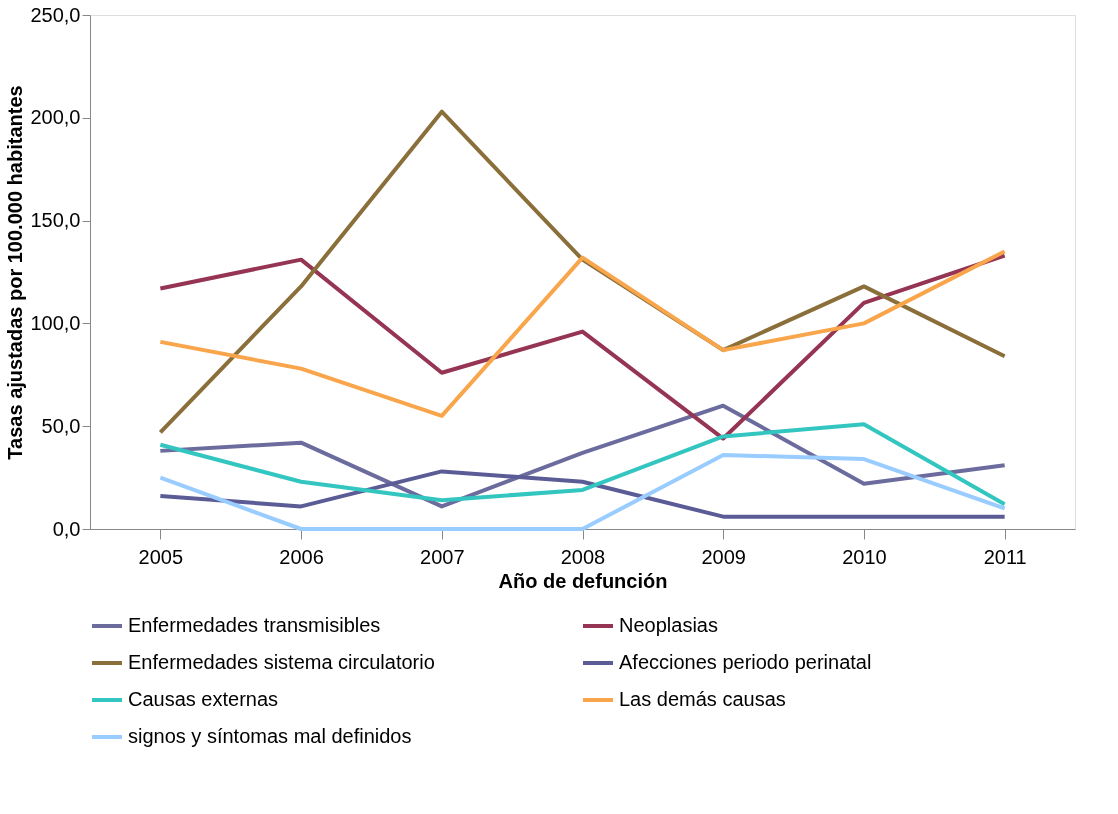 This screenshot has height=814, width=1118. I want to click on legend-label: Enfermedades transmisibles, so click(254, 625).